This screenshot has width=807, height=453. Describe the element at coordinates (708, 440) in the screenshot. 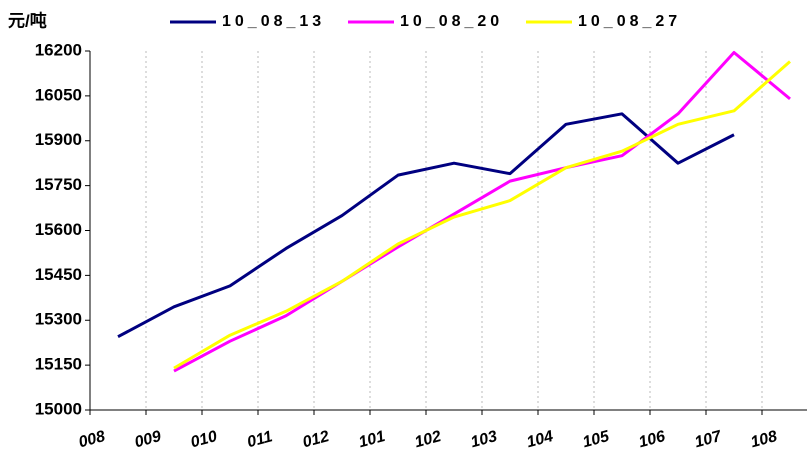

I see `x-tick-label: 10⁷` at that location.